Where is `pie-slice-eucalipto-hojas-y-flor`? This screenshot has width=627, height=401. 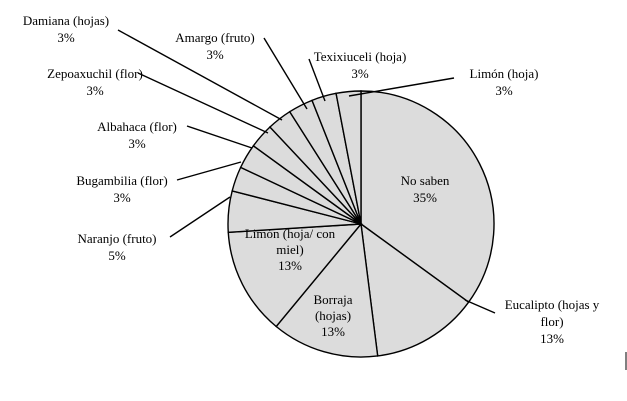
pie-slice-eucalipto-hojas-y-flor is located at coordinates (415, 289).